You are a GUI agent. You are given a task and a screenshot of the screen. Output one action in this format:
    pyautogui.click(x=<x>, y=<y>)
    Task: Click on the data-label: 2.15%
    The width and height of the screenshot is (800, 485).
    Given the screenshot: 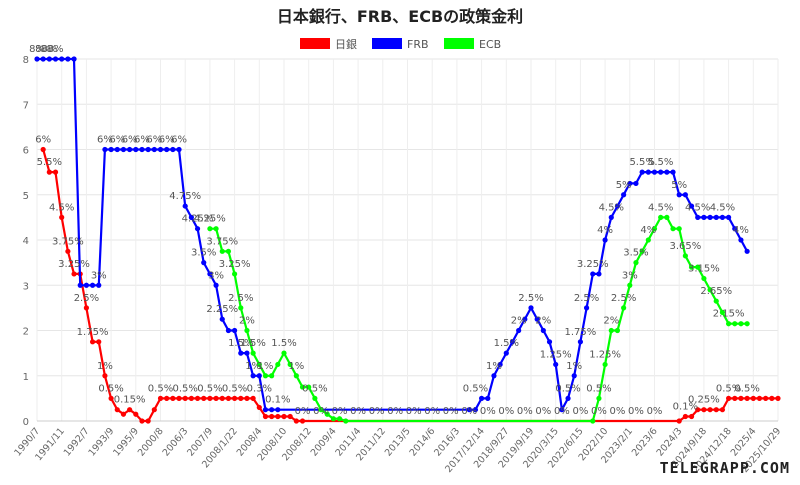 What is the action you would take?
    pyautogui.click(x=729, y=314)
    